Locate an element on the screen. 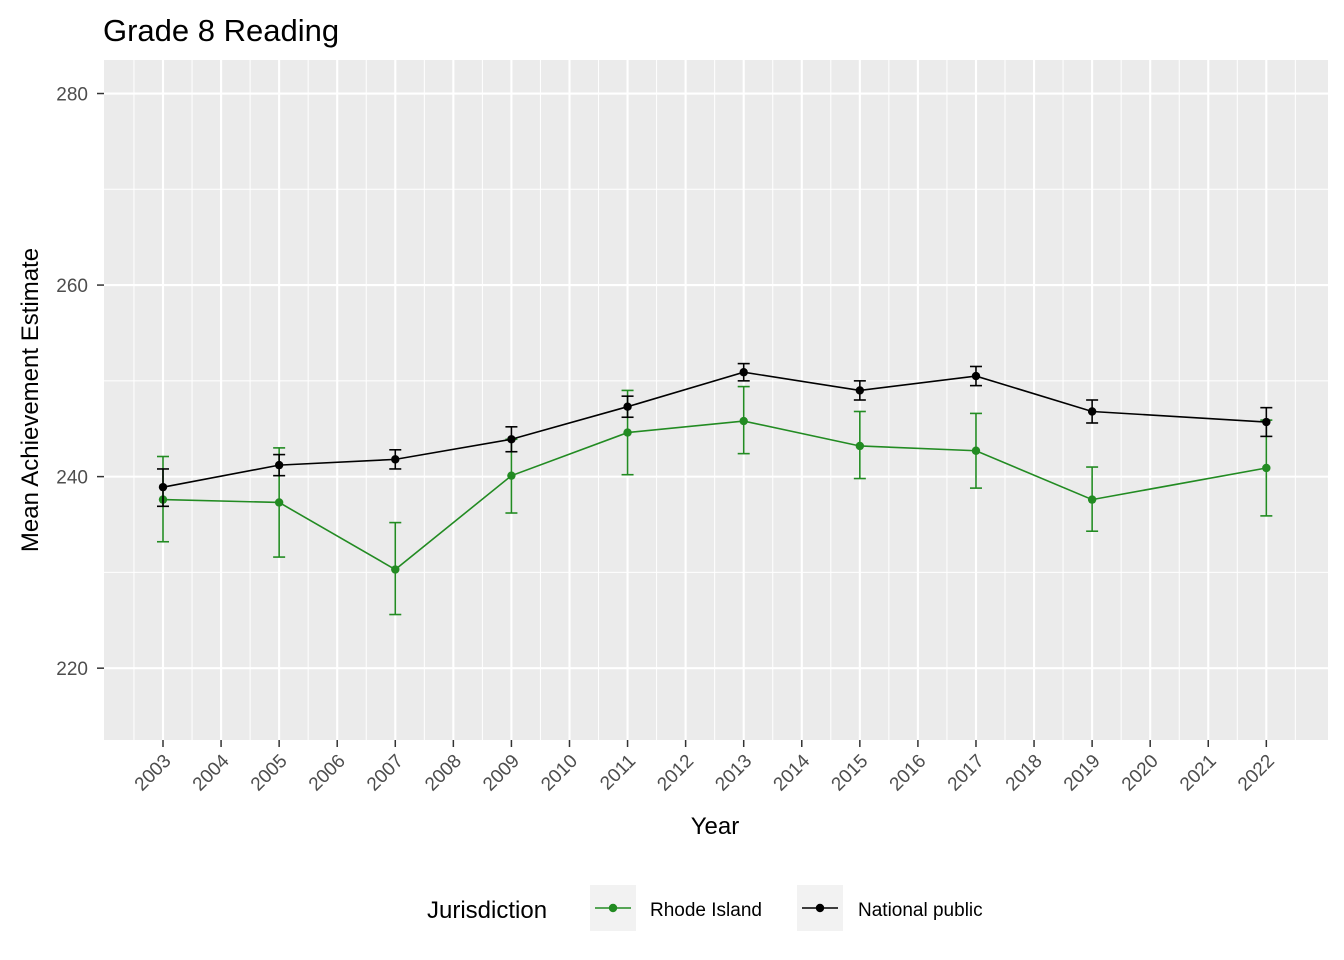 This screenshot has height=960, width=1344. x-tick-label: 2014 is located at coordinates (792, 772).